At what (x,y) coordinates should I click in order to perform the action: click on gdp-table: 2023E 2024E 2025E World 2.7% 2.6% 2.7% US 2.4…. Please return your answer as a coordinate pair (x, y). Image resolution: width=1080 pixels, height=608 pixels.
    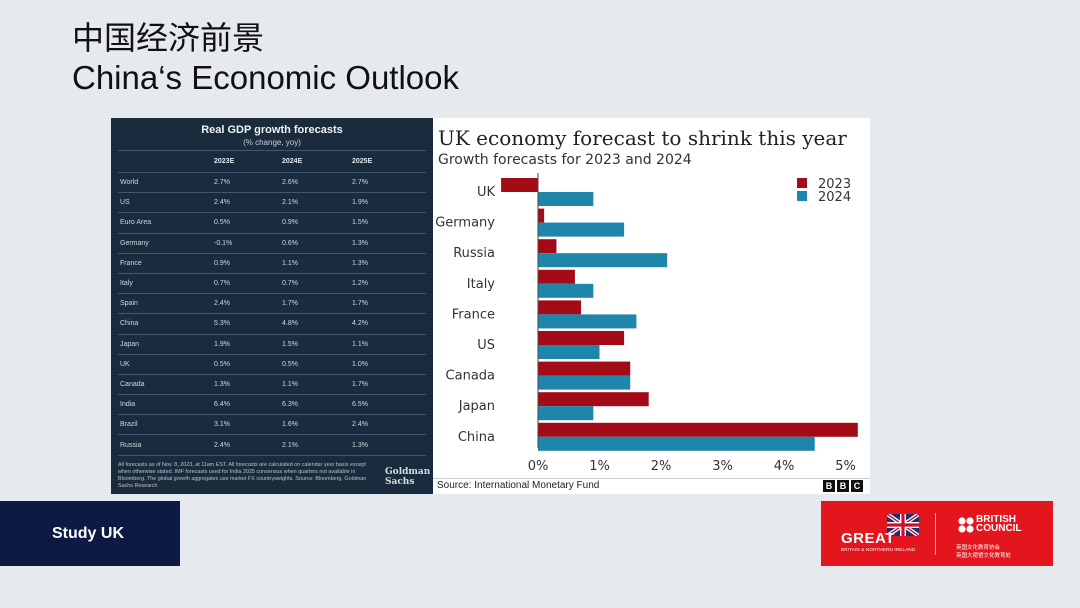
    Looking at the image, I should click on (272, 303).